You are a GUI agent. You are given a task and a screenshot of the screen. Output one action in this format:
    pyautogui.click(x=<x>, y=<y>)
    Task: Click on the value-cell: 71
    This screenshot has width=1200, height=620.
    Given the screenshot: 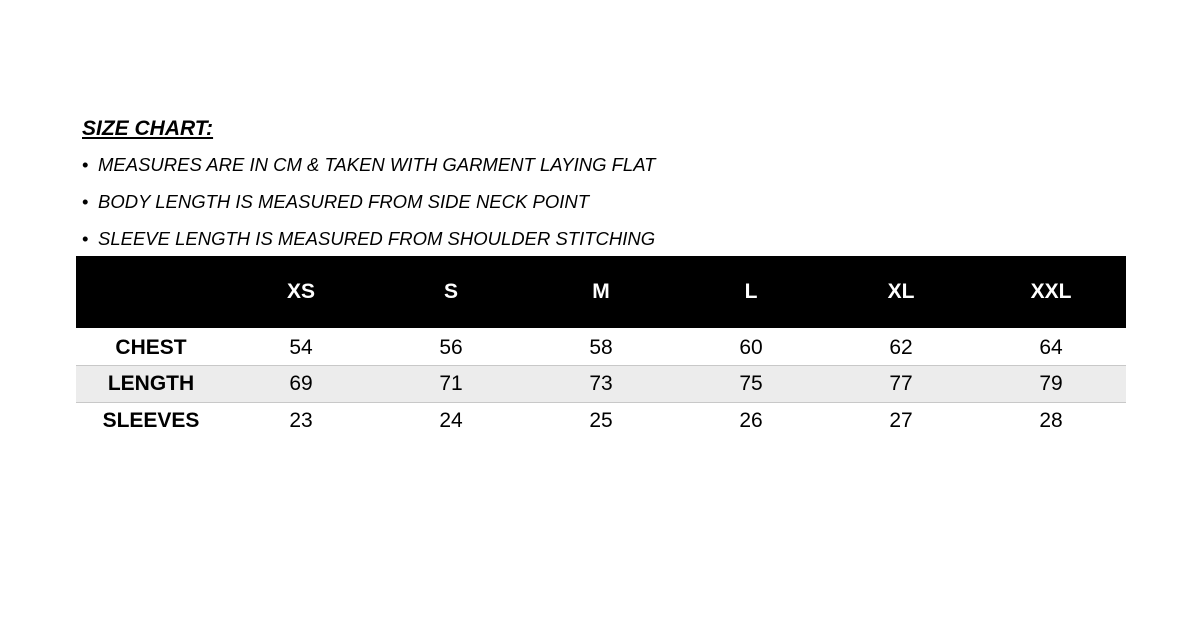 What is the action you would take?
    pyautogui.click(x=451, y=383)
    